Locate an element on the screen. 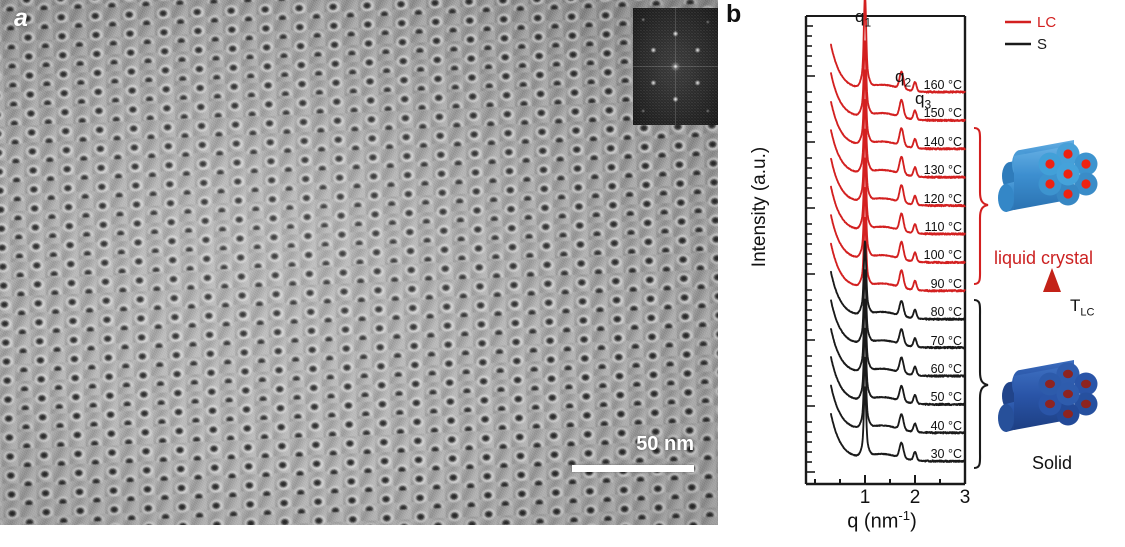  y-axis-label: Intensity (a.u.) is located at coordinates (759, 207).